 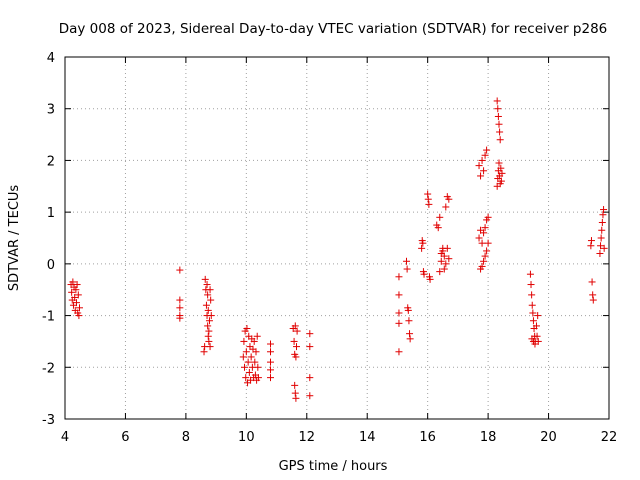 I want to click on y-tick-label: -2, so click(x=48, y=368).